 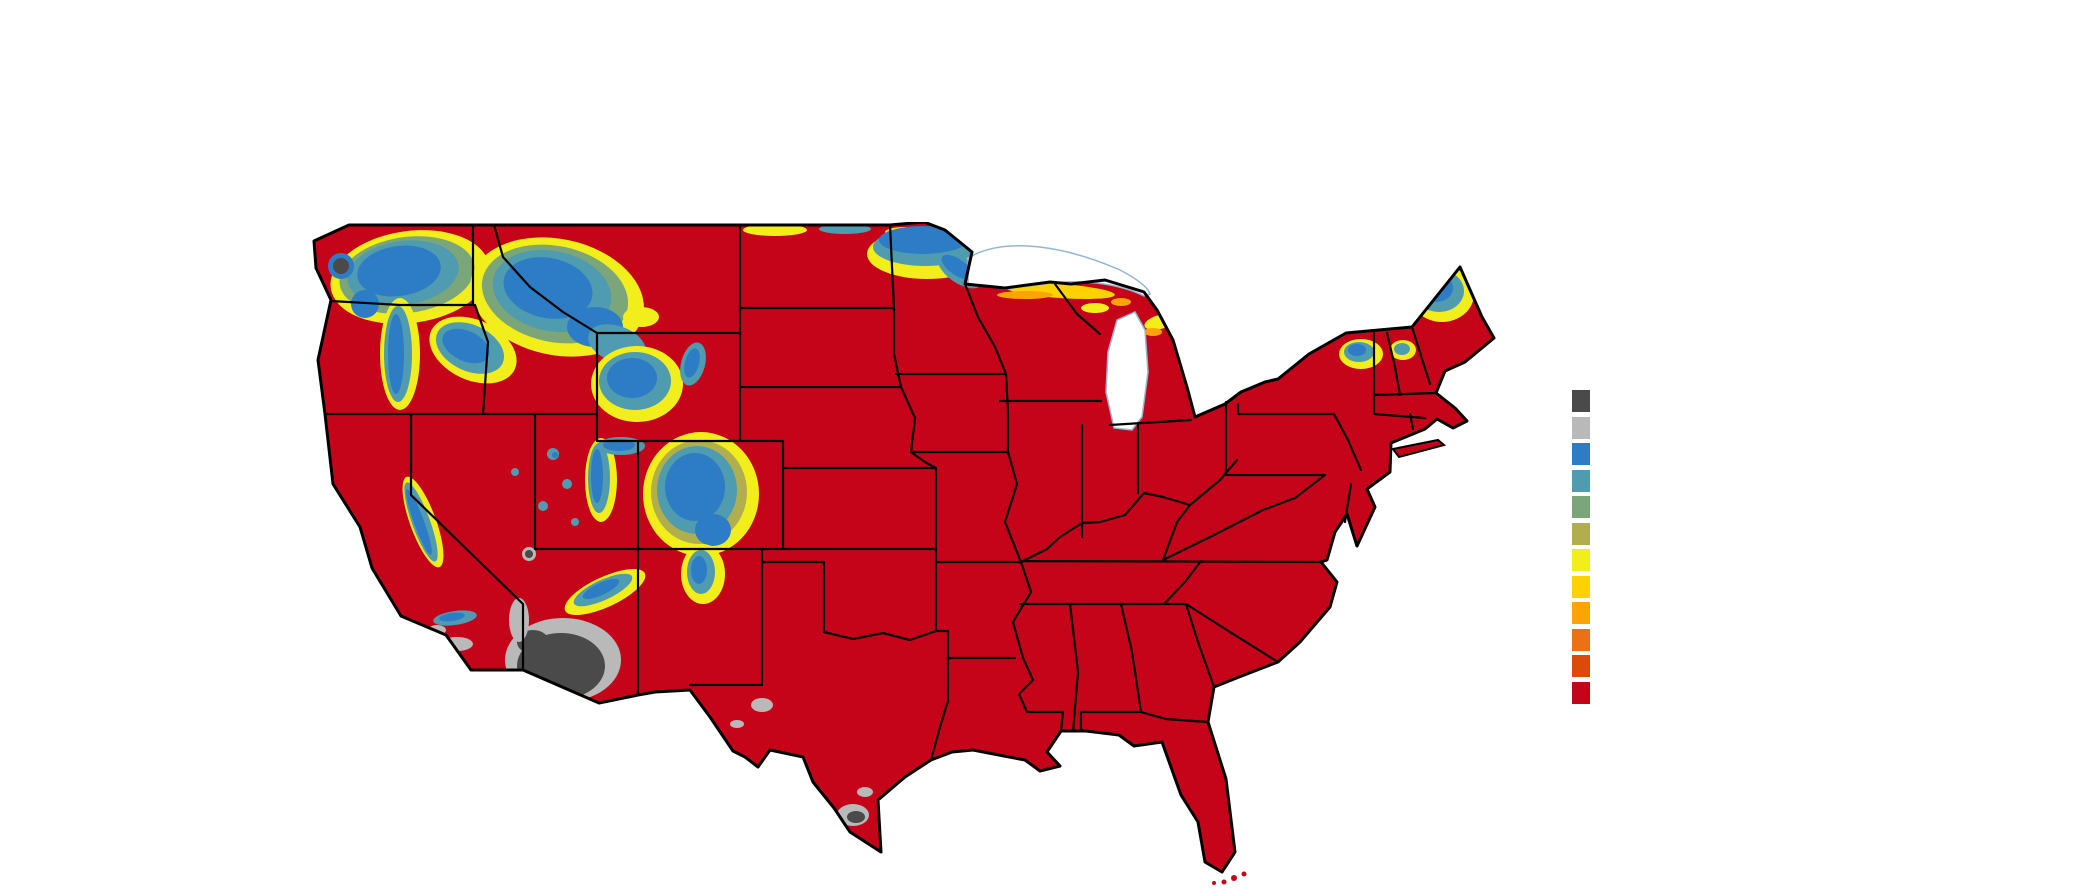 I want to click on florida-keys, so click(x=1244, y=874).